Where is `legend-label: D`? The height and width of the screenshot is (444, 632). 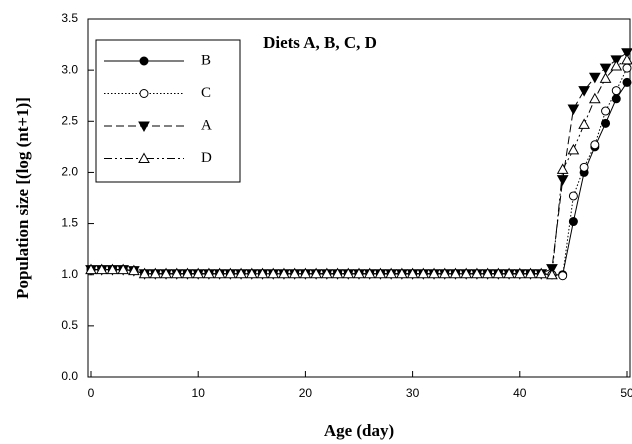 legend-label: D is located at coordinates (206, 158).